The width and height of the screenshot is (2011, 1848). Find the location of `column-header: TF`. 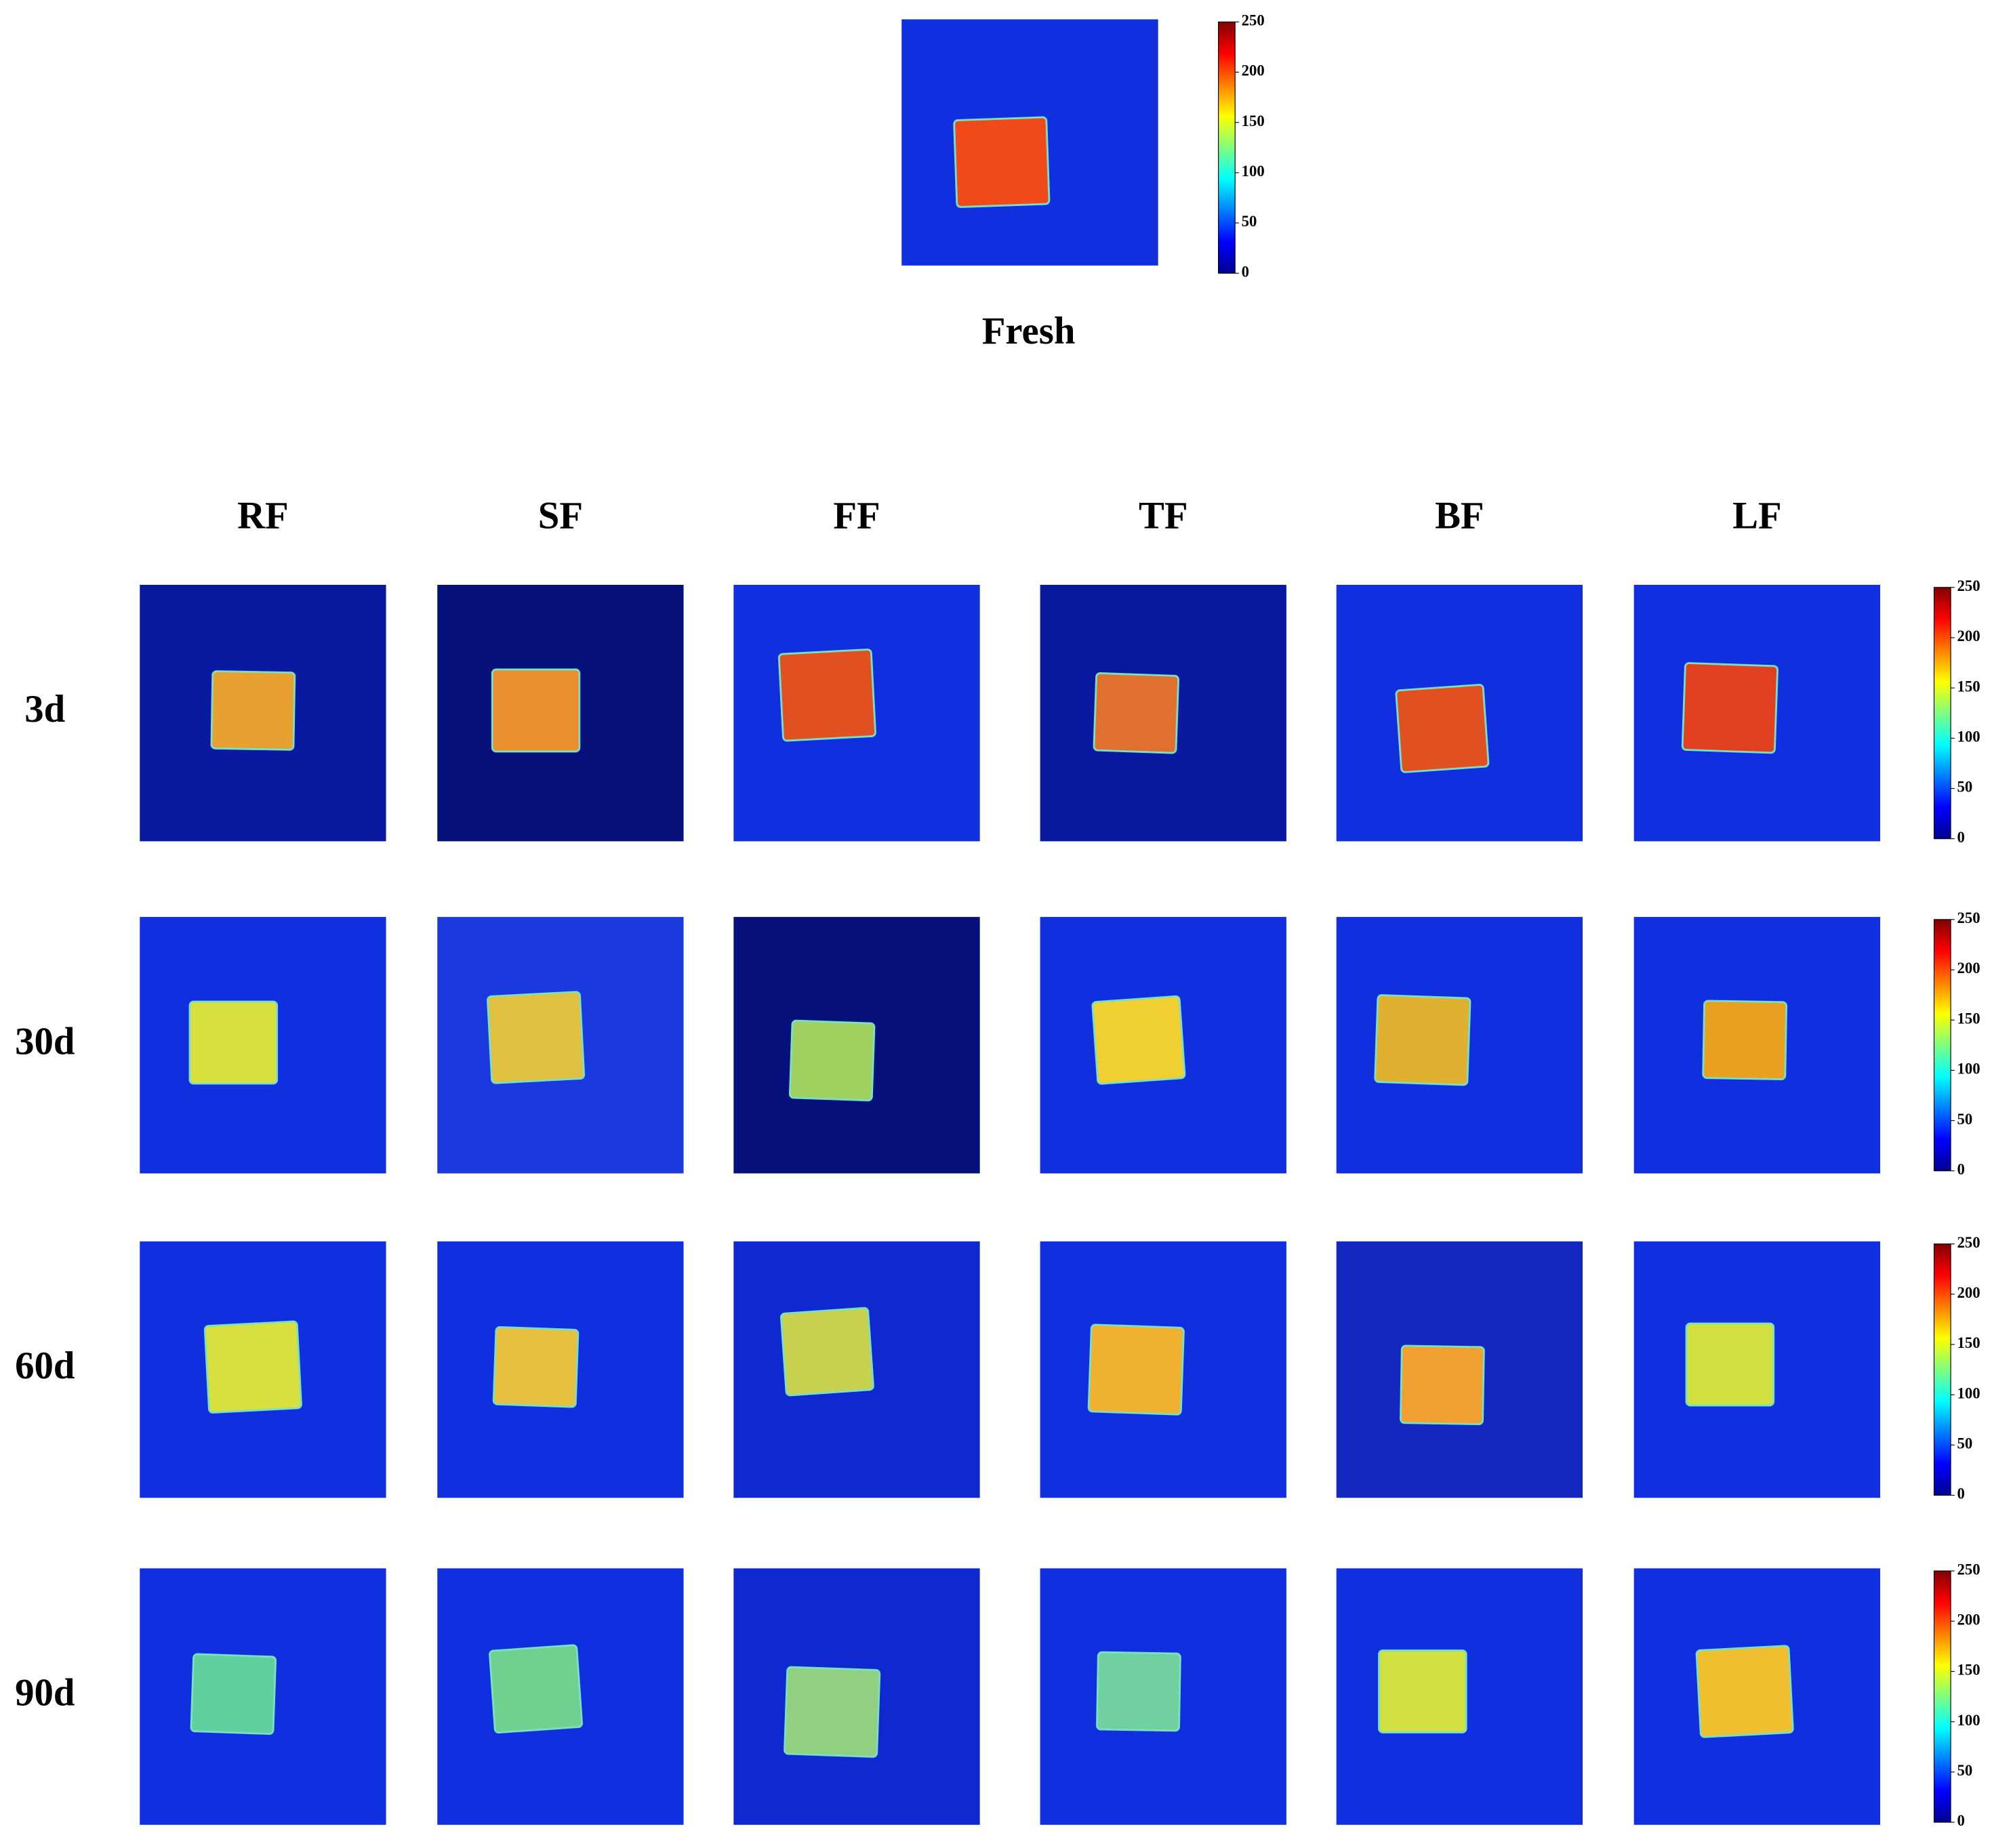

column-header: TF is located at coordinates (1163, 516).